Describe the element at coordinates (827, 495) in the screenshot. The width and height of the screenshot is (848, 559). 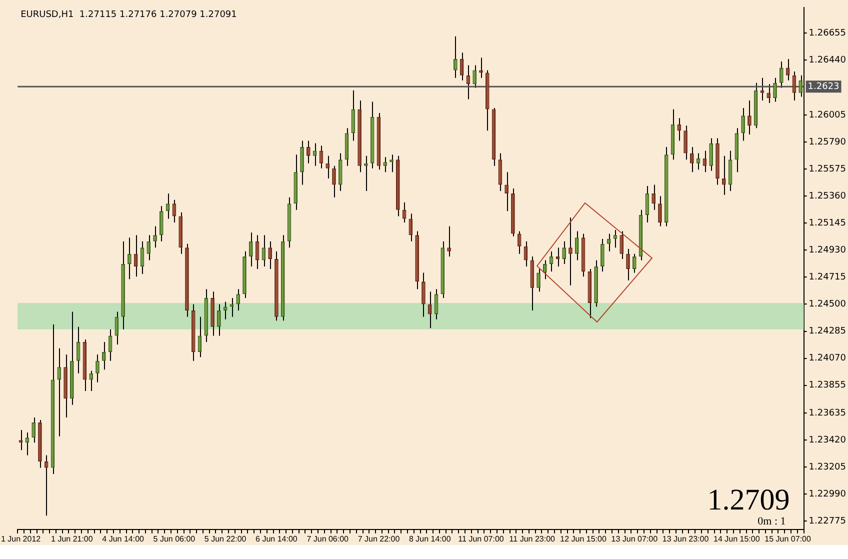
I see `y-tick-label: 1.22990` at that location.